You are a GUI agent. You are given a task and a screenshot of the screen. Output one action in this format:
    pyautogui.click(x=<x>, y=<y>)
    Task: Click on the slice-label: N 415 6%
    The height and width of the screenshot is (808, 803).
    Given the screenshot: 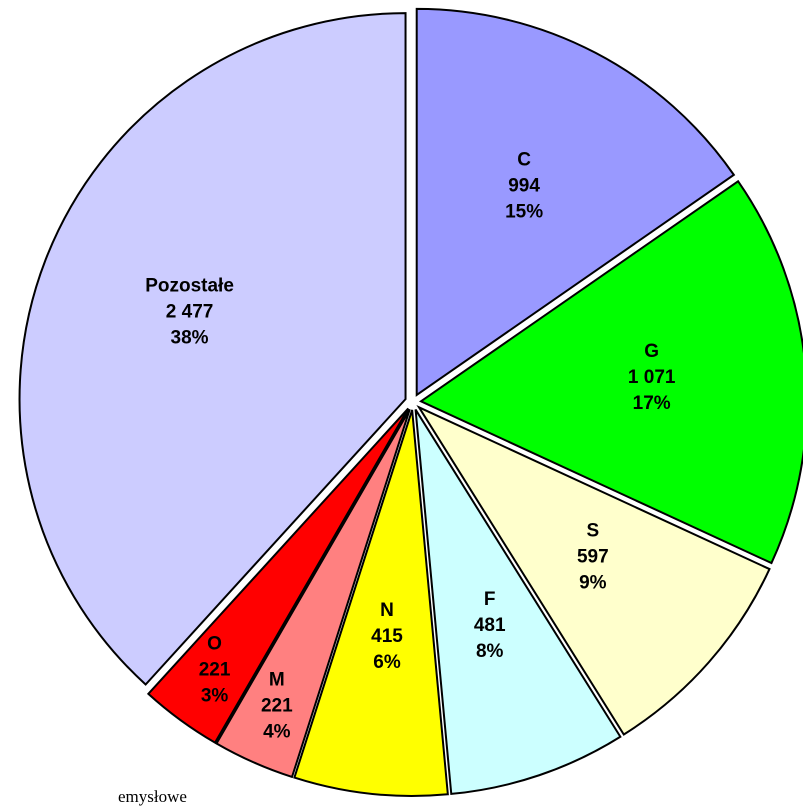 What is the action you would take?
    pyautogui.click(x=387, y=636)
    